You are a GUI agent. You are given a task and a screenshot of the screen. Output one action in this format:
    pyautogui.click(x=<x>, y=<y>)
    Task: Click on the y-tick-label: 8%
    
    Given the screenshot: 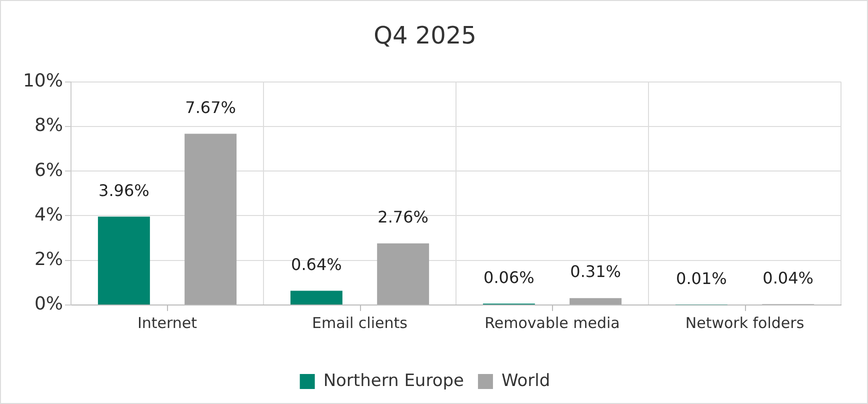 What is the action you would take?
    pyautogui.click(x=48, y=125)
    